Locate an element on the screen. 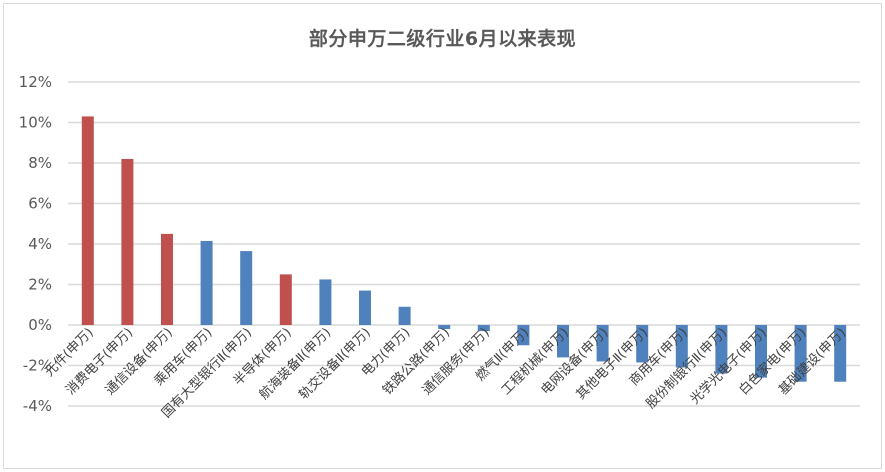 This screenshot has width=885, height=472. y-tick-label: -4% is located at coordinates (37, 406).